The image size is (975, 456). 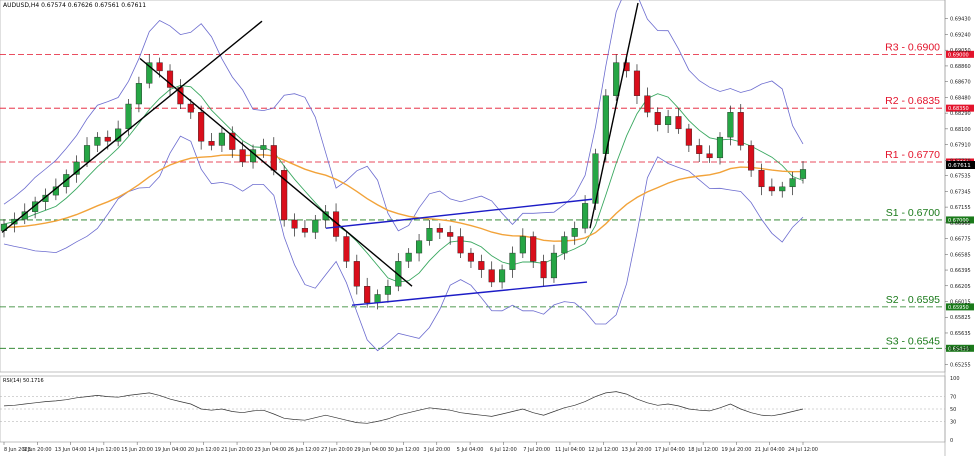 What do you see at coordinates (960, 334) in the screenshot?
I see `price-tick-label: 0.65635` at bounding box center [960, 334].